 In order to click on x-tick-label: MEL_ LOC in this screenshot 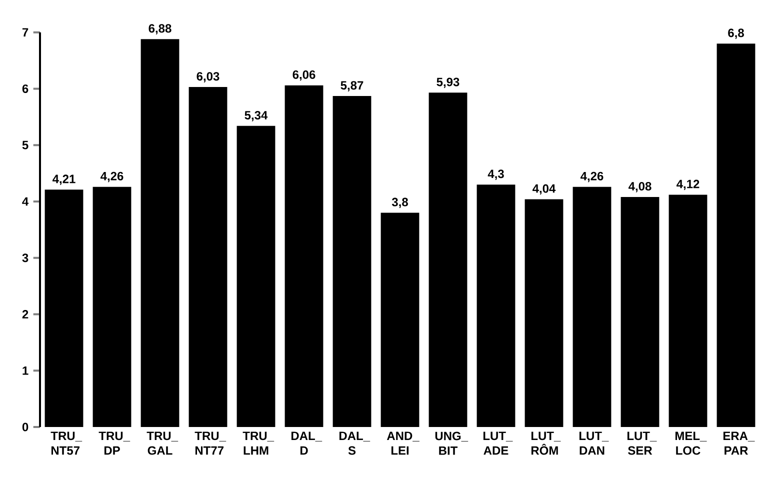, I will do `click(691, 443)`.